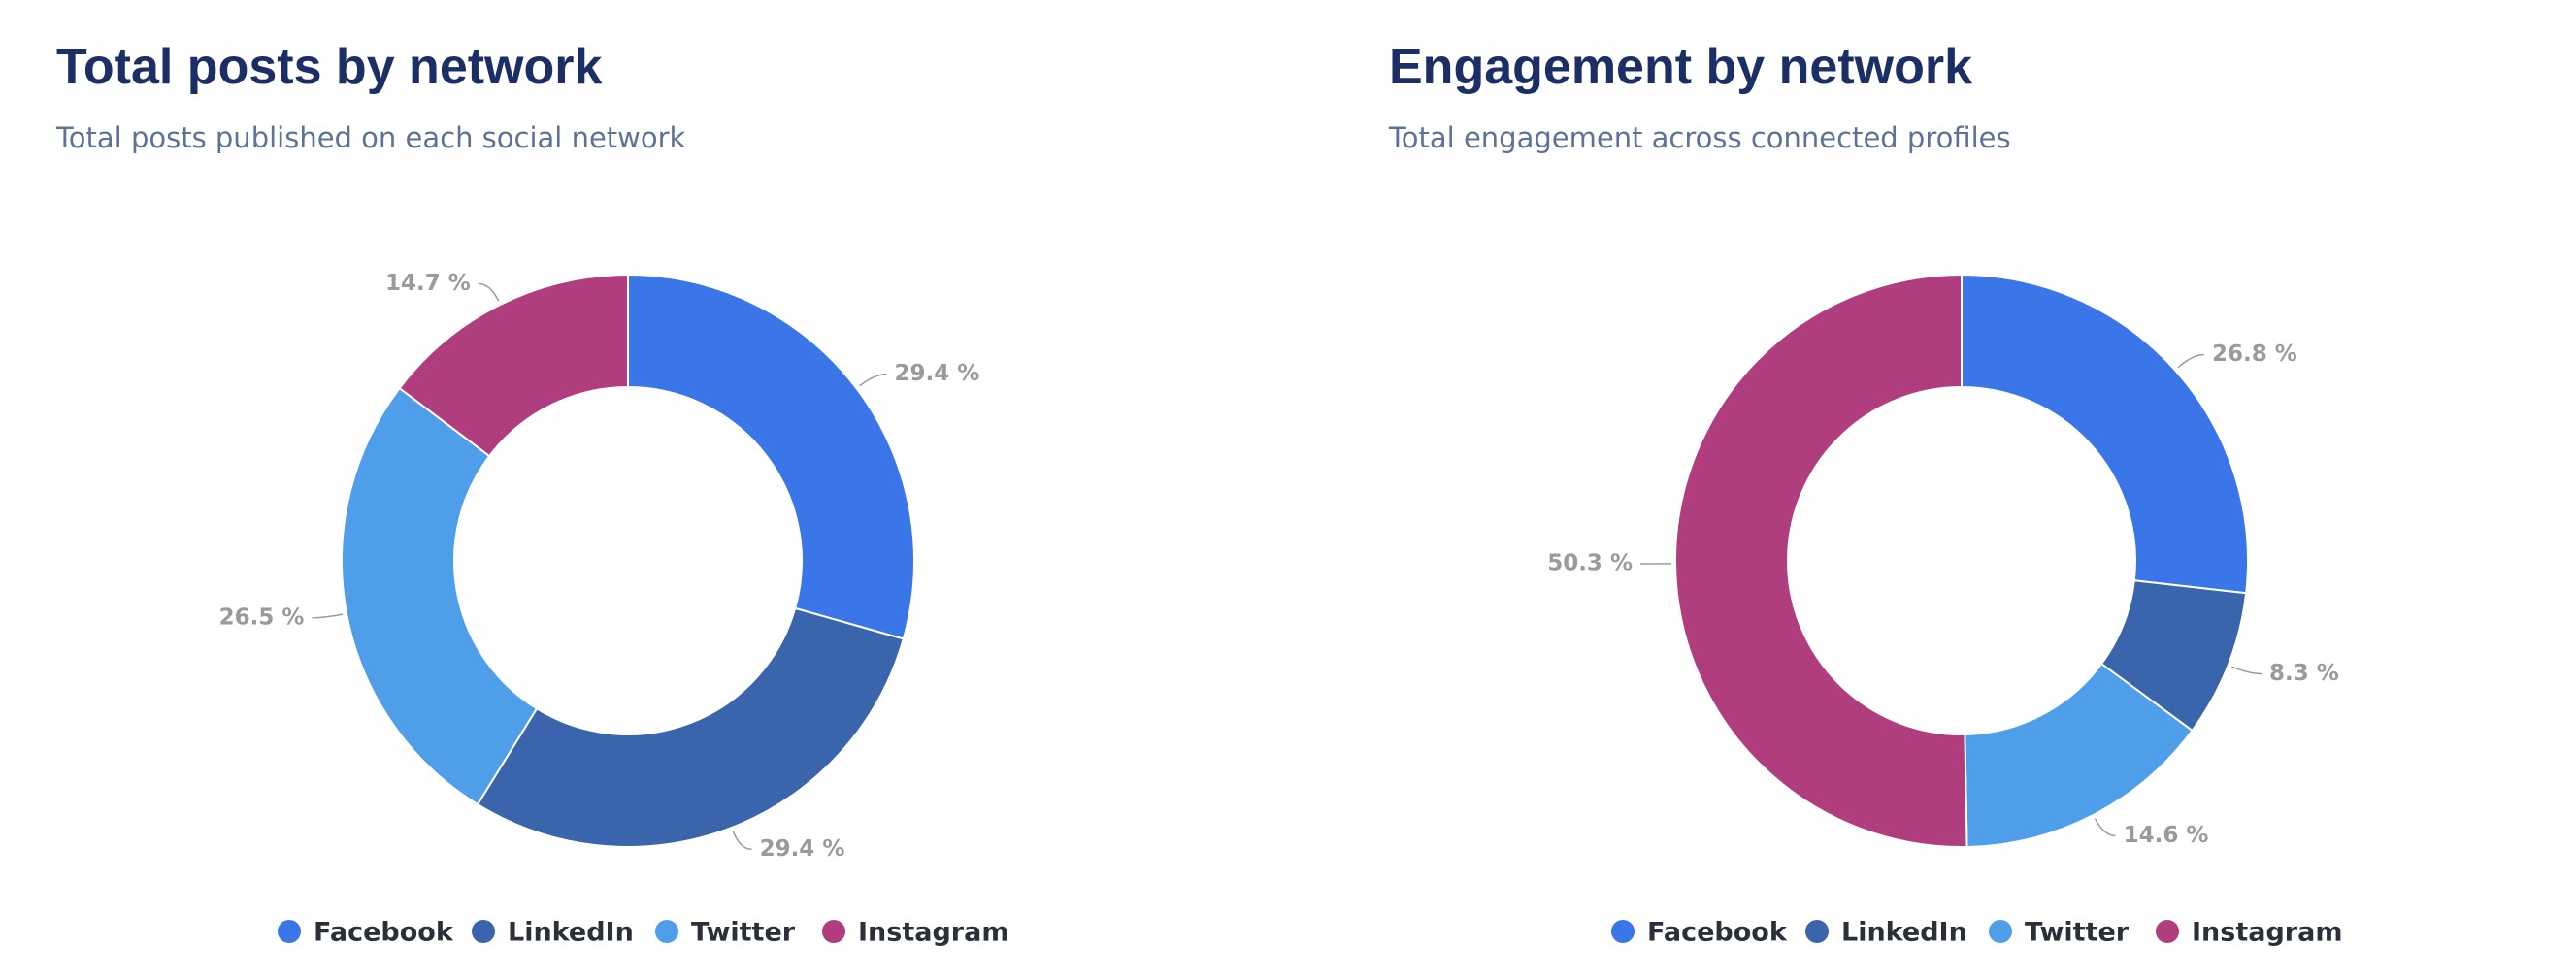 This screenshot has width=2576, height=978. Describe the element at coordinates (329, 67) in the screenshot. I see `chart-title: Total posts by network` at that location.